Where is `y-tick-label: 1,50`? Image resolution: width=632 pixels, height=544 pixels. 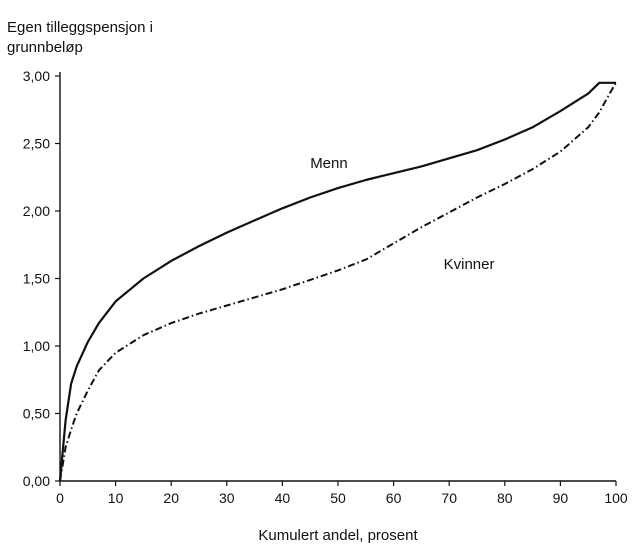
y-tick-label: 1,50 is located at coordinates (36, 279).